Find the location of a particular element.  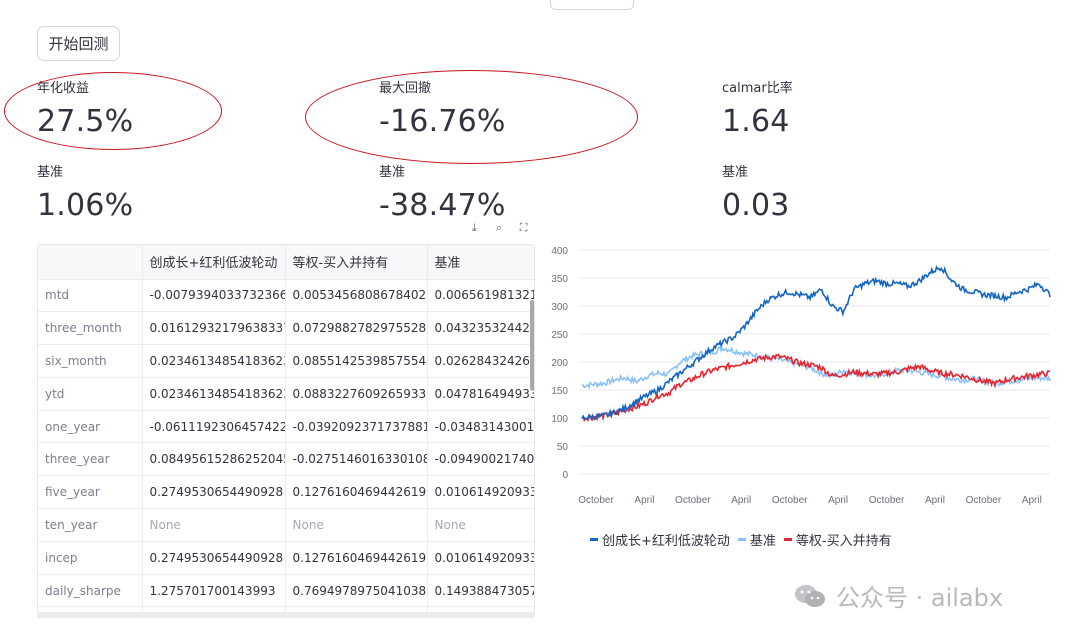

y-tick-label: 50 is located at coordinates (563, 447).